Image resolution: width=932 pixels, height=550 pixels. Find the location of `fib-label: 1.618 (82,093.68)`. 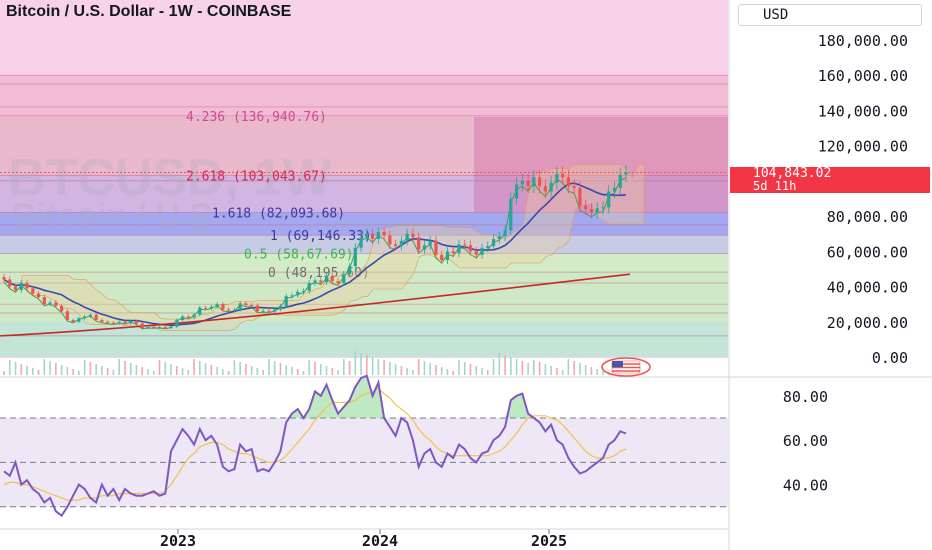

fib-label: 1.618 (82,093.68) is located at coordinates (278, 213).